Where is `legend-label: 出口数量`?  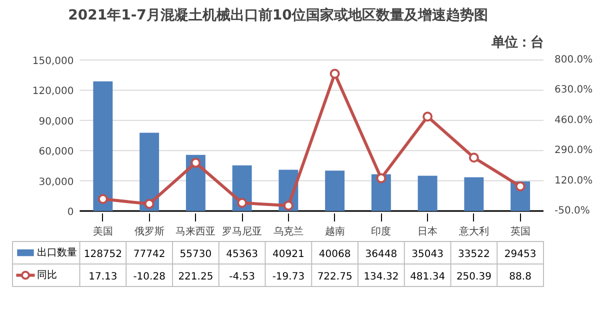
legend-label: 出口数量 is located at coordinates (57, 252).